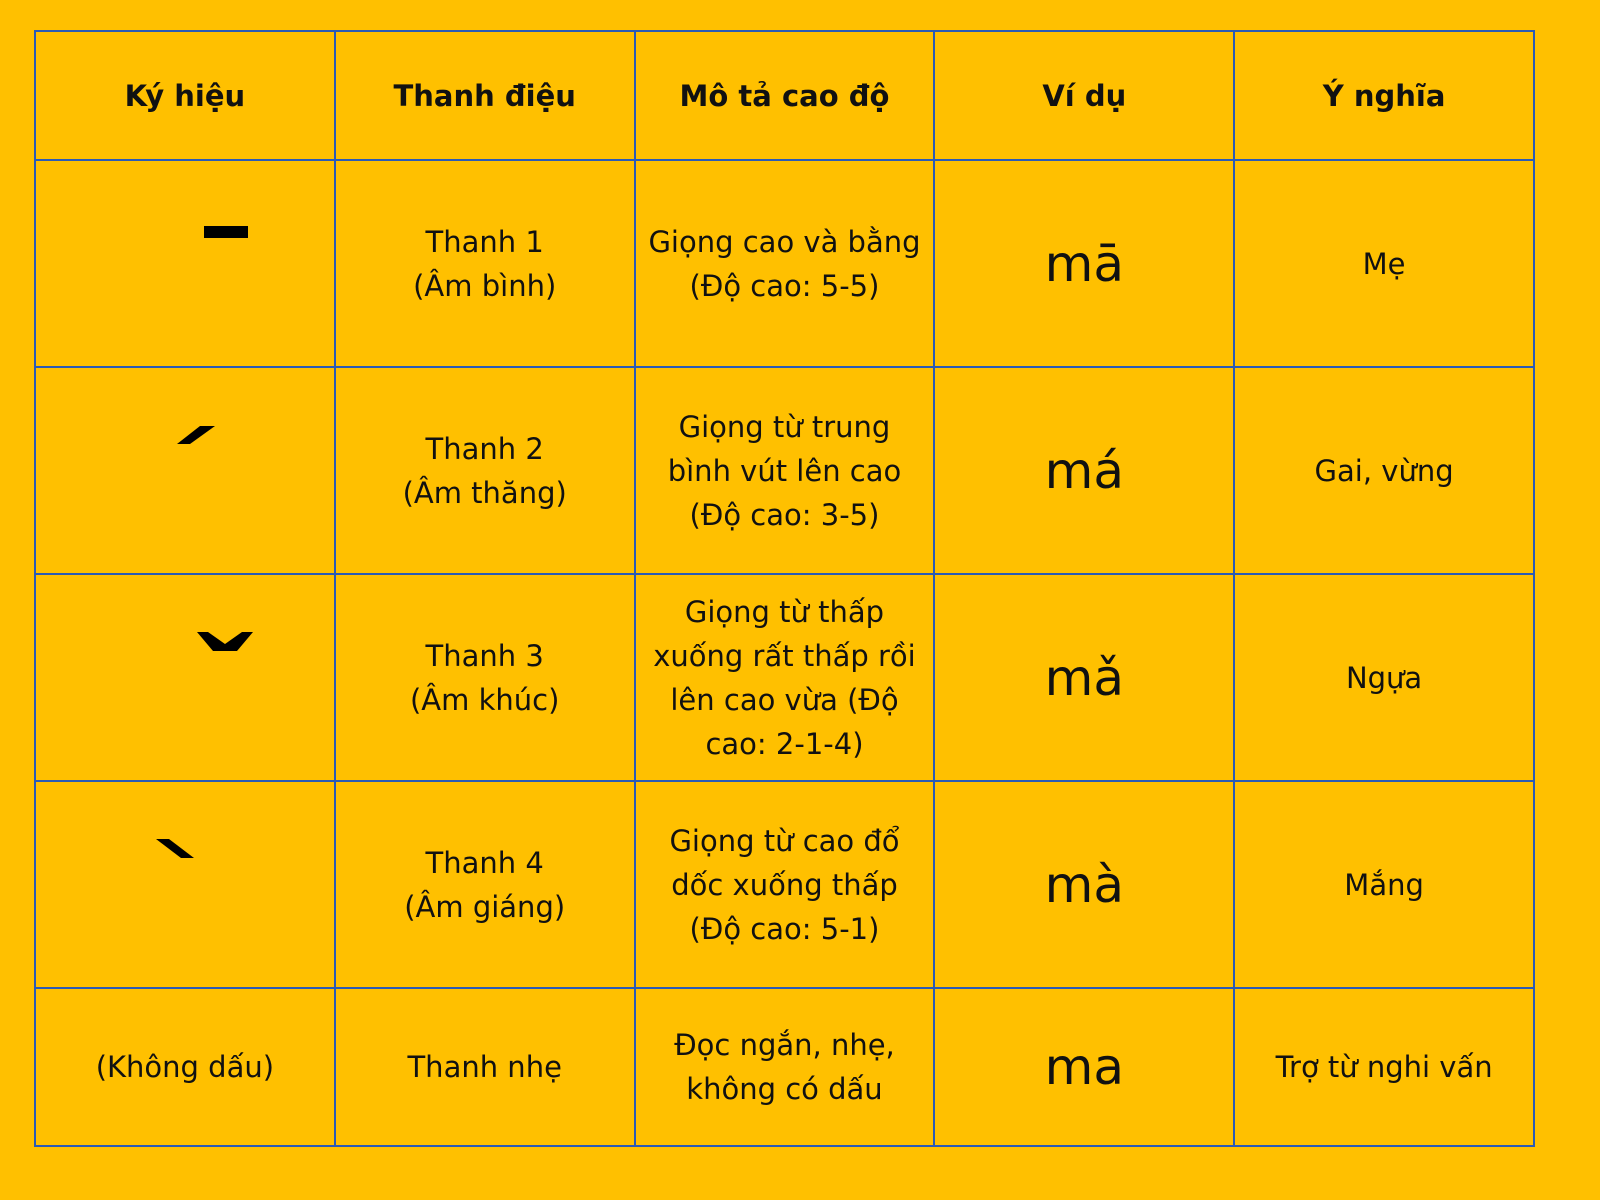  I want to click on tone-label: Thanh 3, so click(484, 655).